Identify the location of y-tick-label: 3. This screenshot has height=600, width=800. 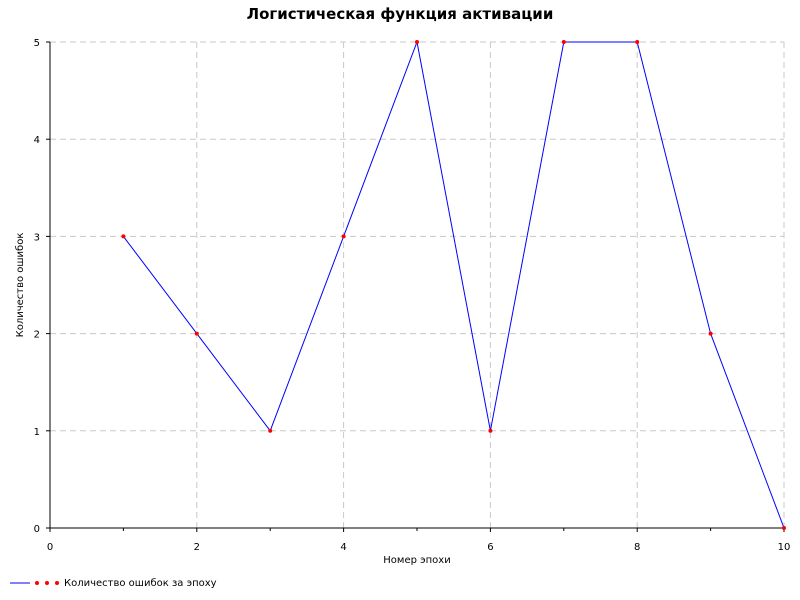
(37, 237).